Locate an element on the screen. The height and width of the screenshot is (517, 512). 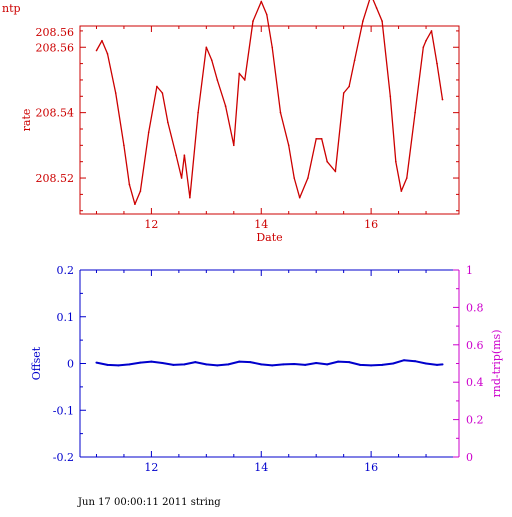
bottom-y-tick-label: 0 is located at coordinates (70, 364).